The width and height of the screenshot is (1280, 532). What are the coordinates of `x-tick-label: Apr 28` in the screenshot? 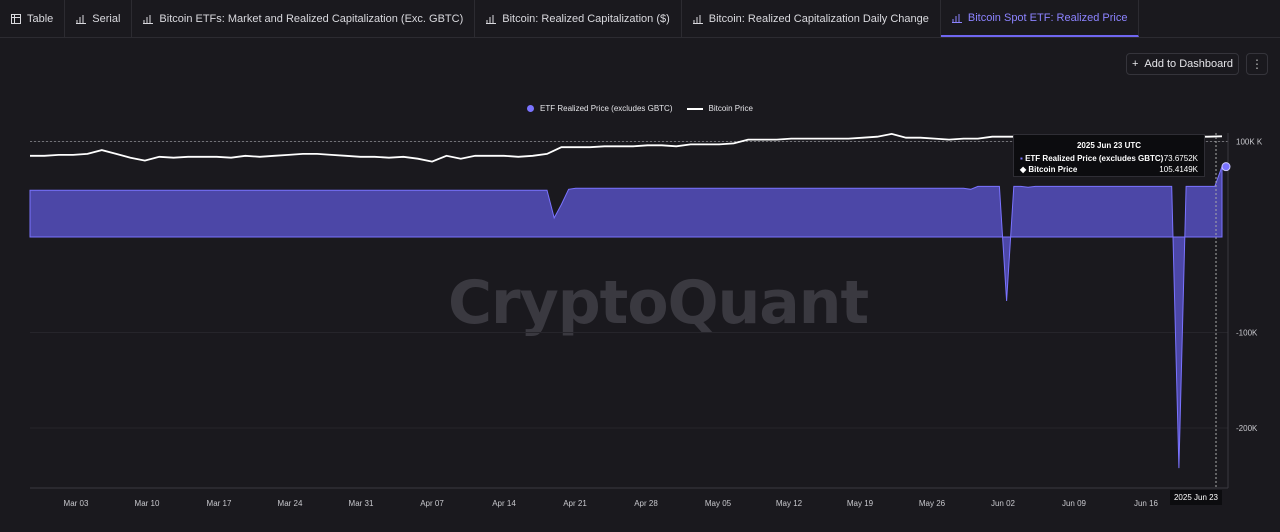 It's located at (646, 503).